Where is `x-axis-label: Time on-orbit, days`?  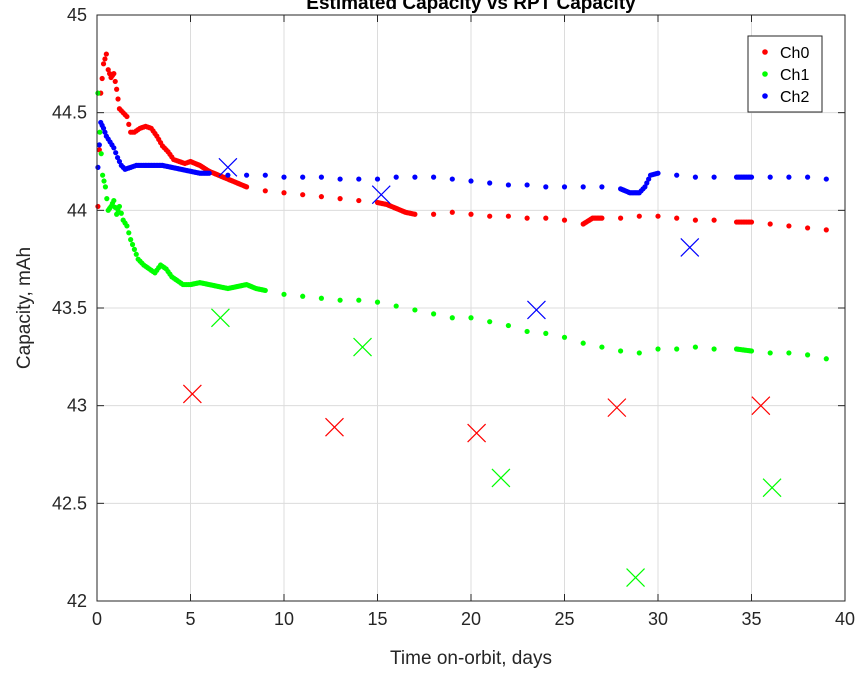
x-axis-label: Time on-orbit, days is located at coordinates (471, 658).